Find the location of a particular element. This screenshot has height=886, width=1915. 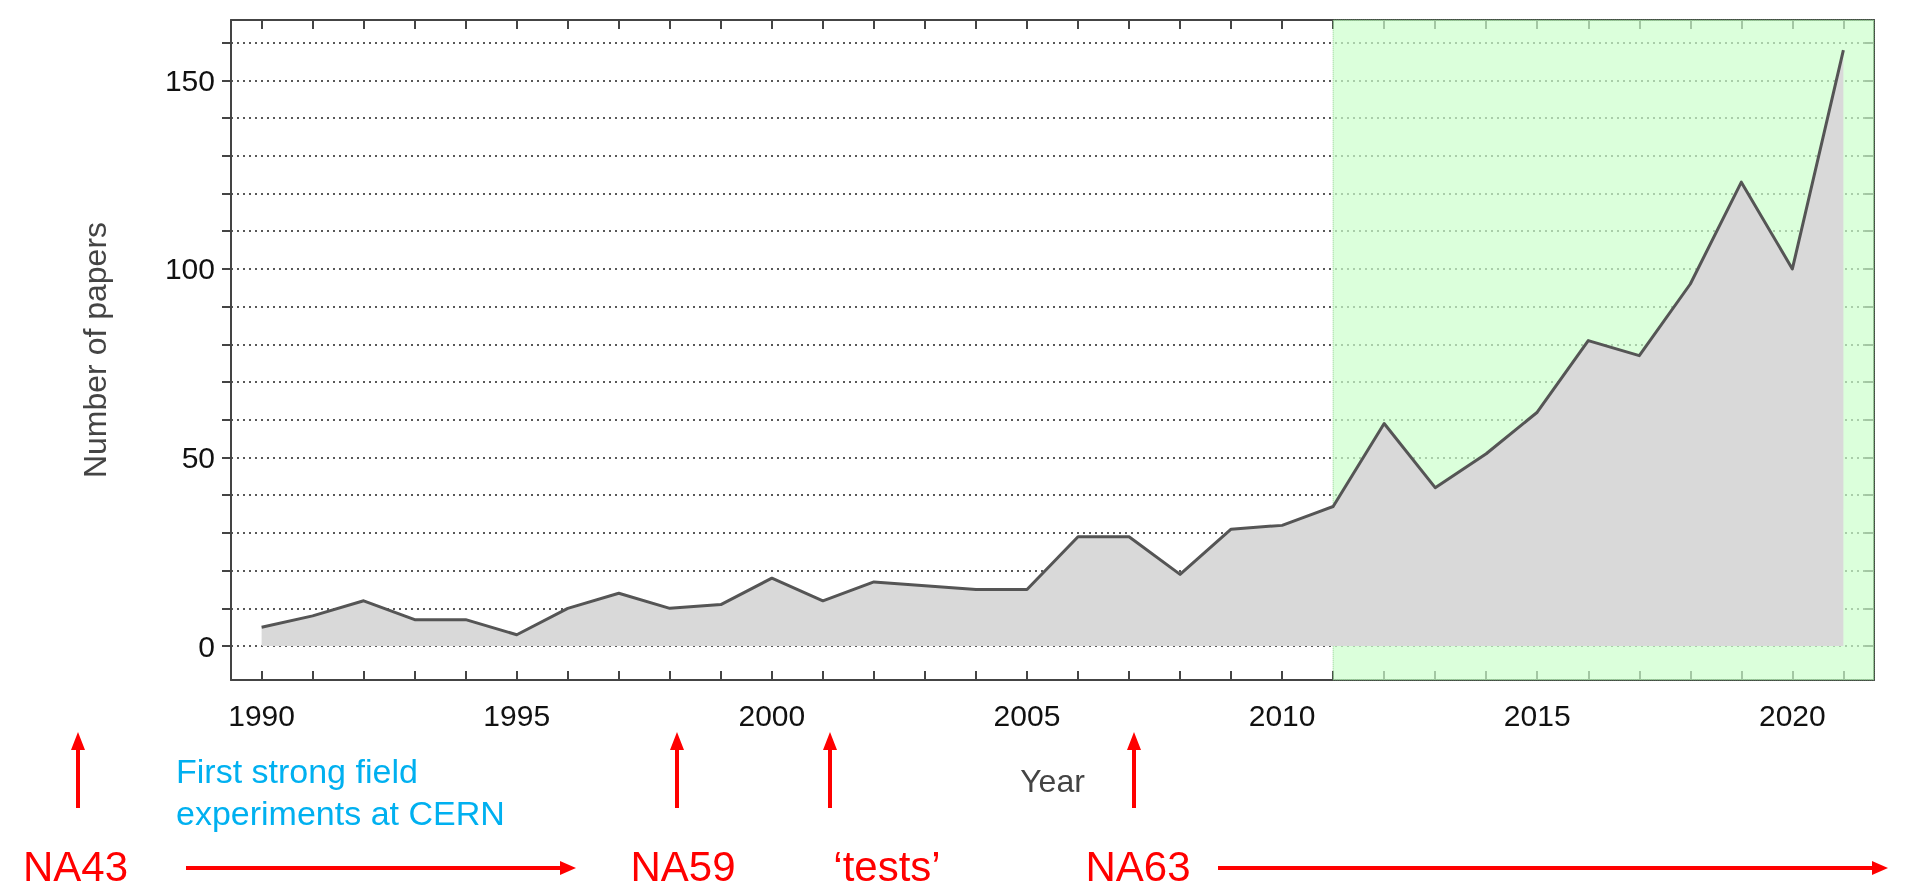

text: ‘tests’ is located at coordinates (887, 864).